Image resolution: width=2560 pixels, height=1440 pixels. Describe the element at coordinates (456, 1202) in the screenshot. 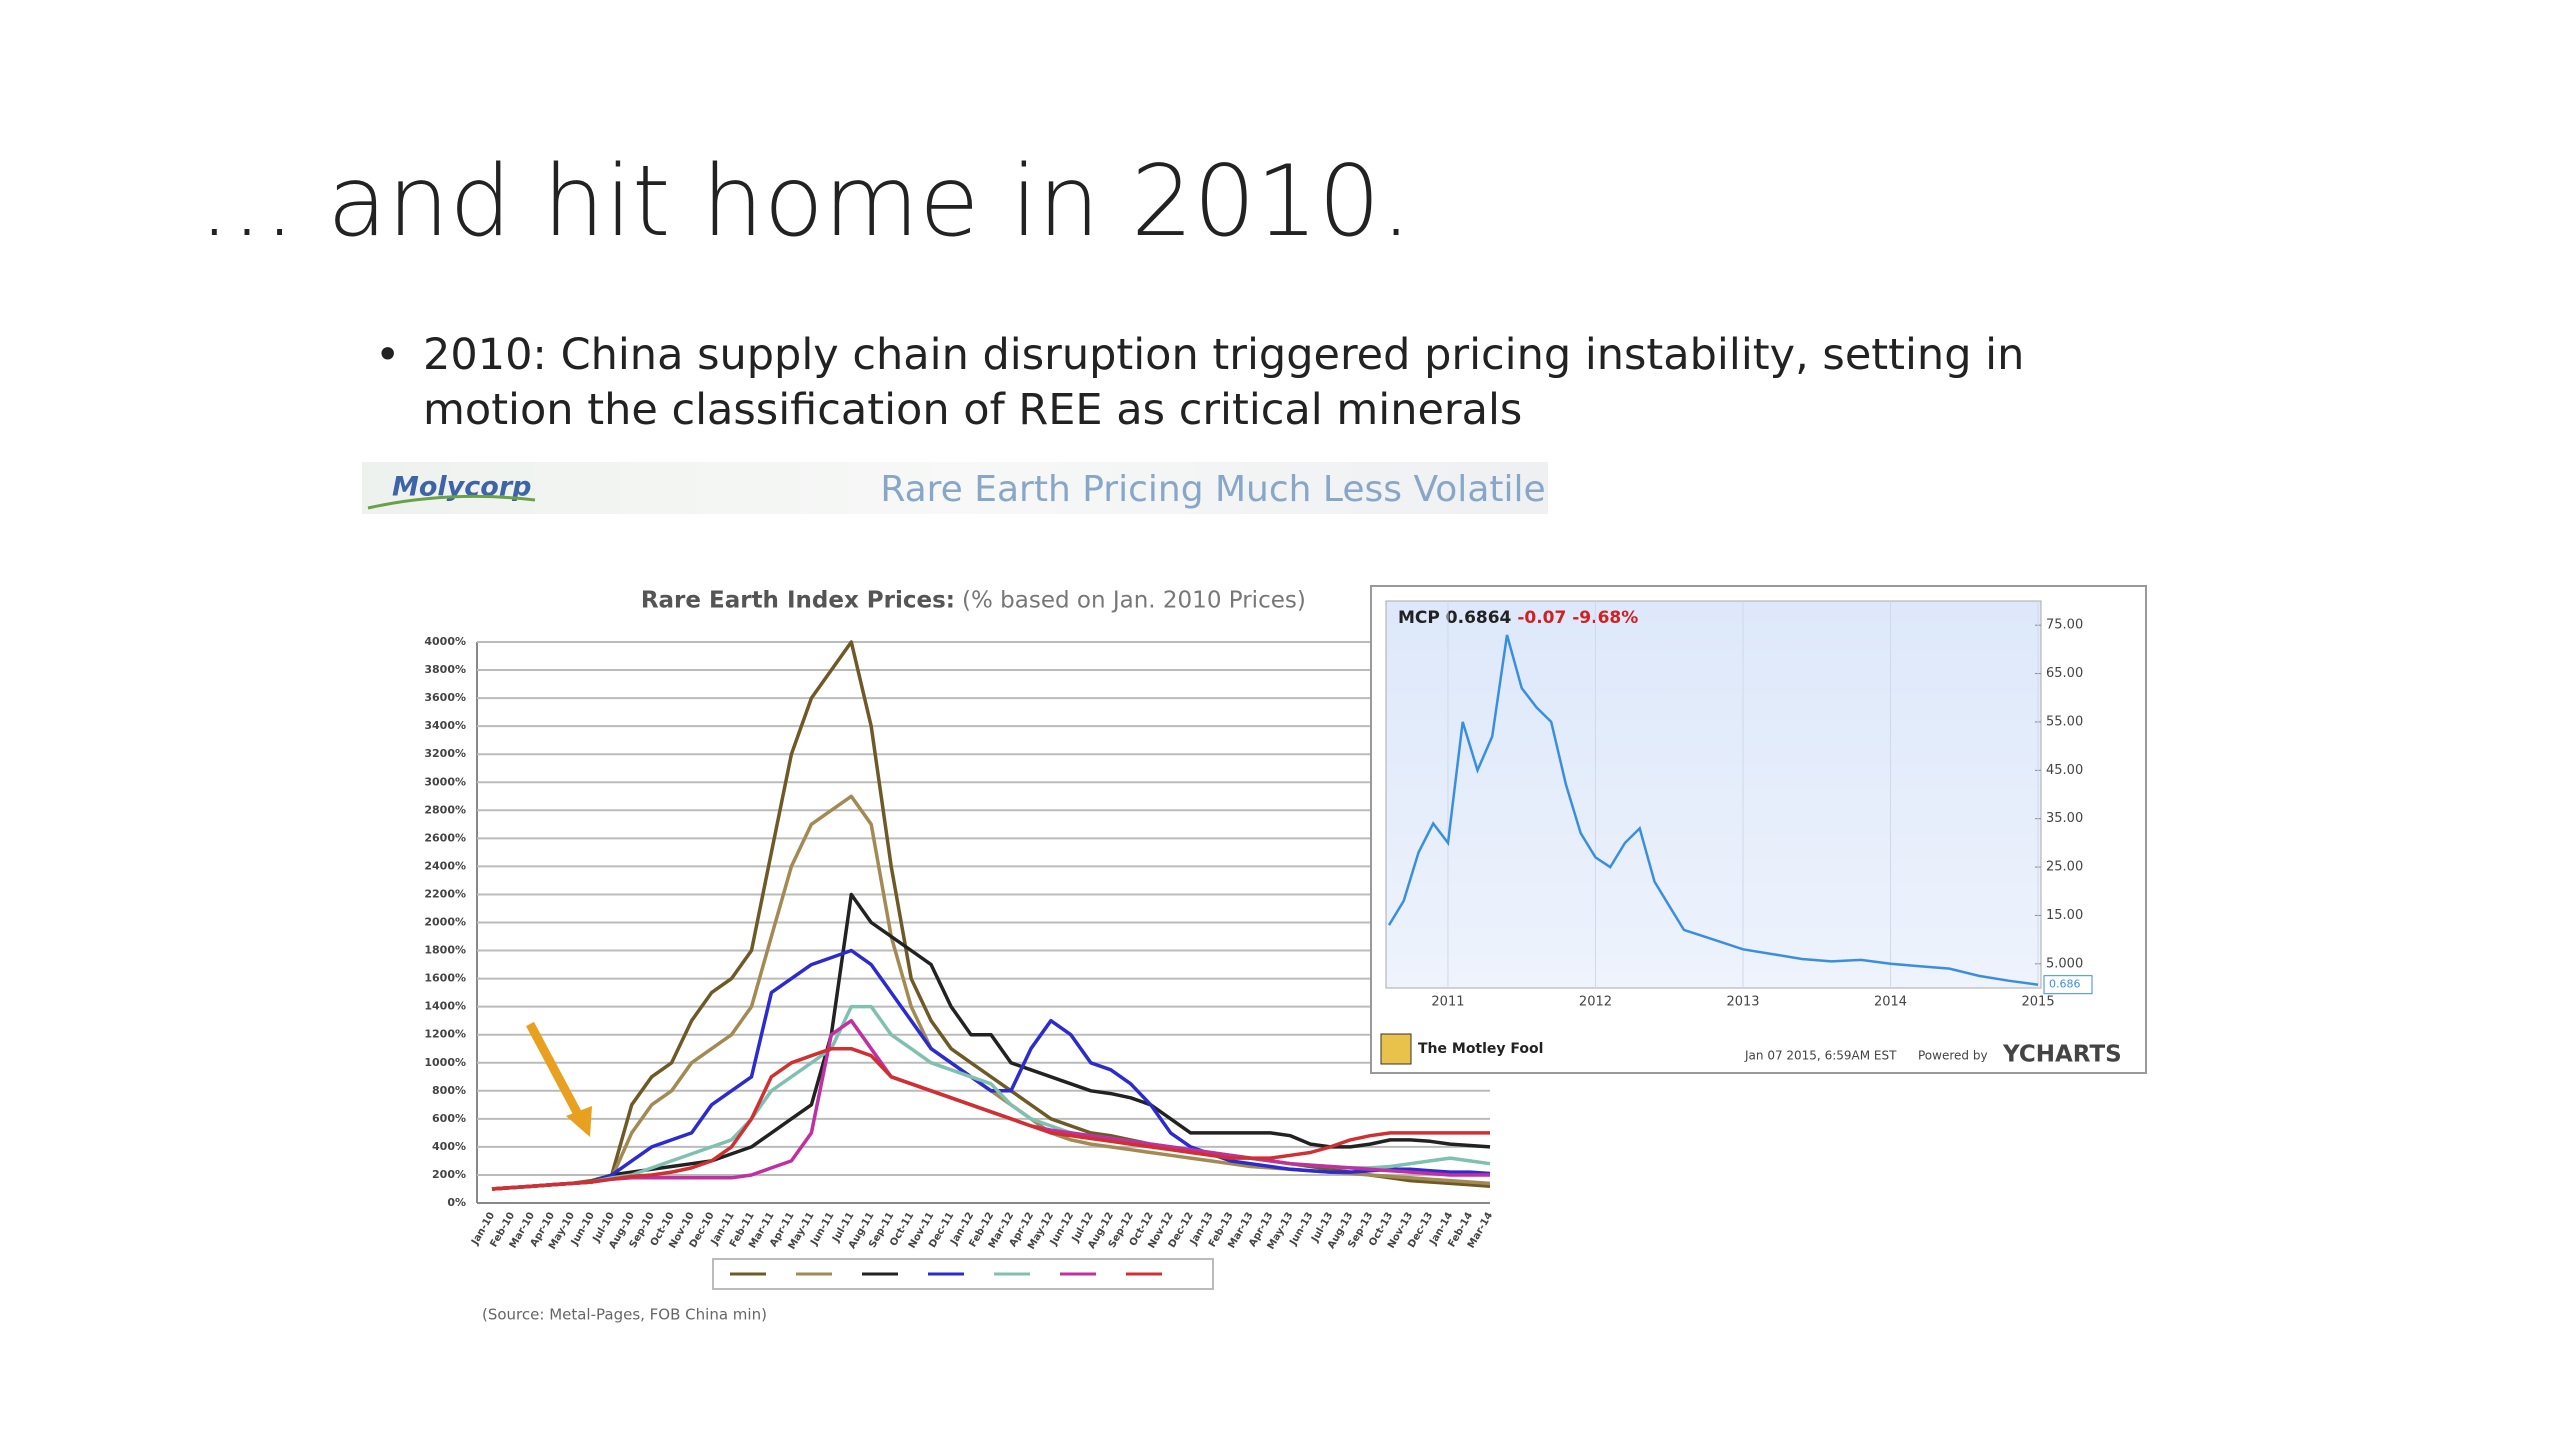

I see `y-tick-label: 0%` at that location.